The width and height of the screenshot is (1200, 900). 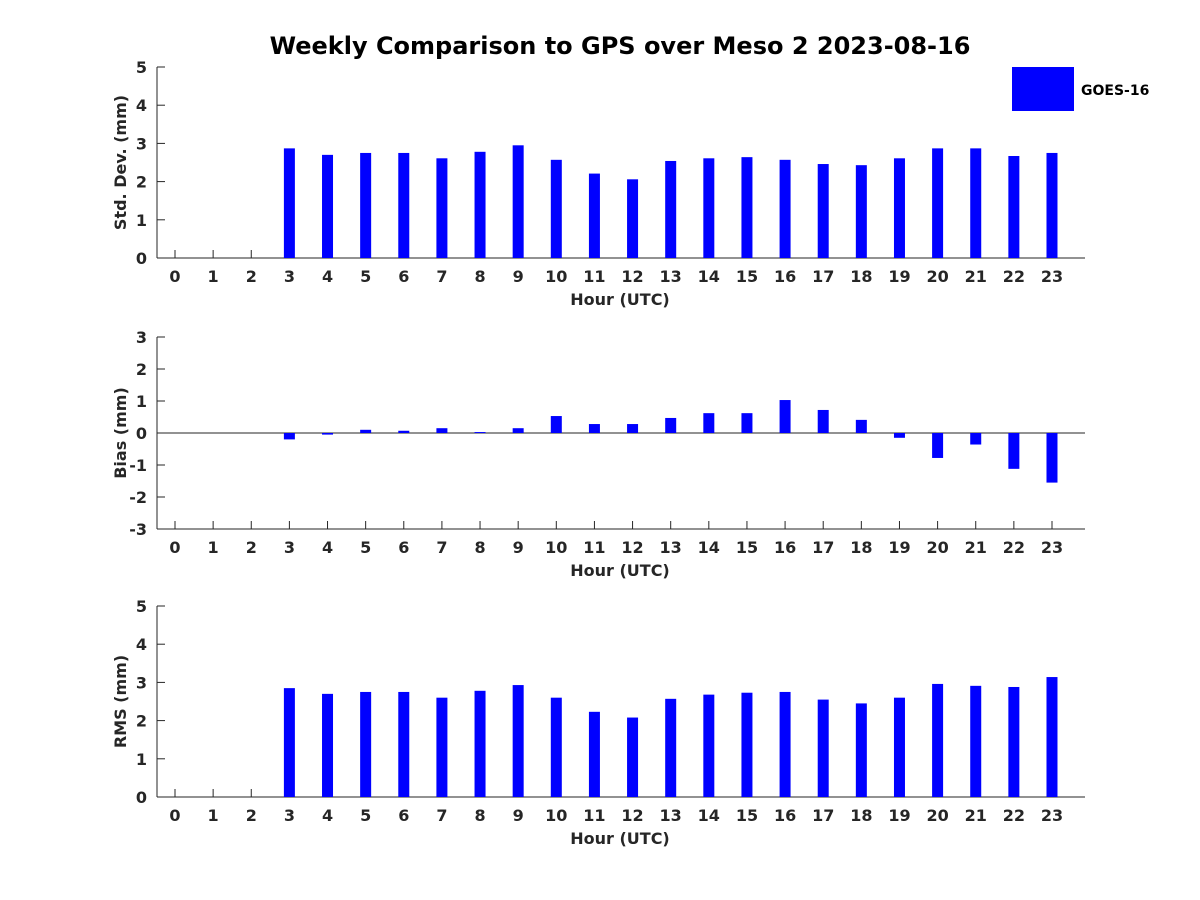 I want to click on legend-swatch, so click(x=1043, y=89).